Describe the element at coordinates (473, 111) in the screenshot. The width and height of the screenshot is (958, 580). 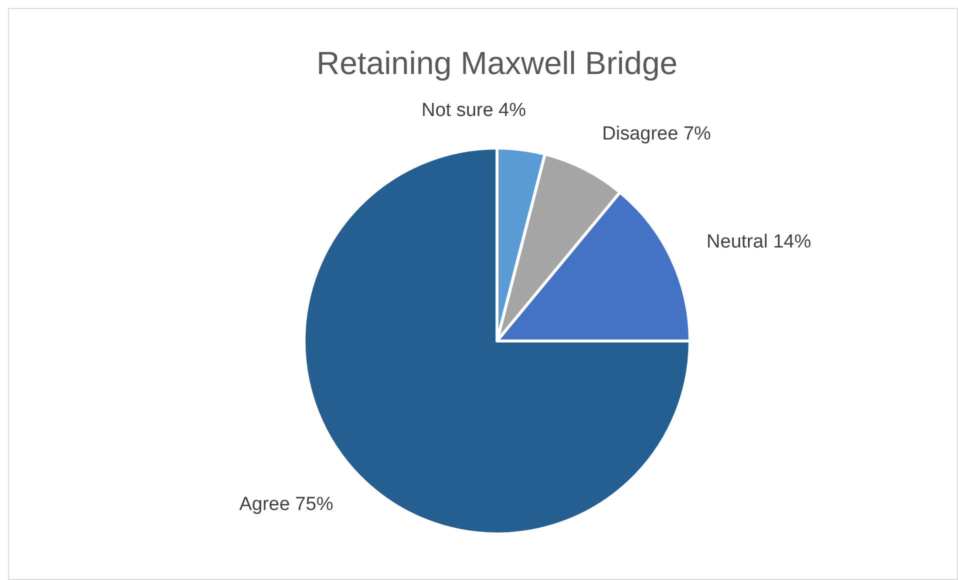
I see `slice-label: Not sure 4%` at that location.